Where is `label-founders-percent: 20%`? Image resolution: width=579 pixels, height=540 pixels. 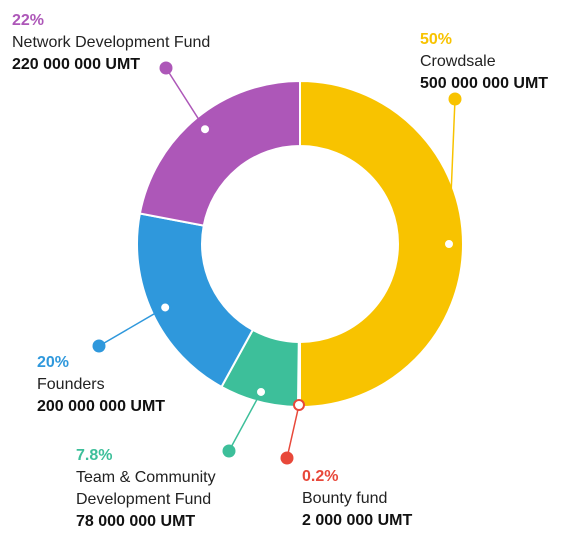
label-founders-percent: 20% is located at coordinates (53, 362).